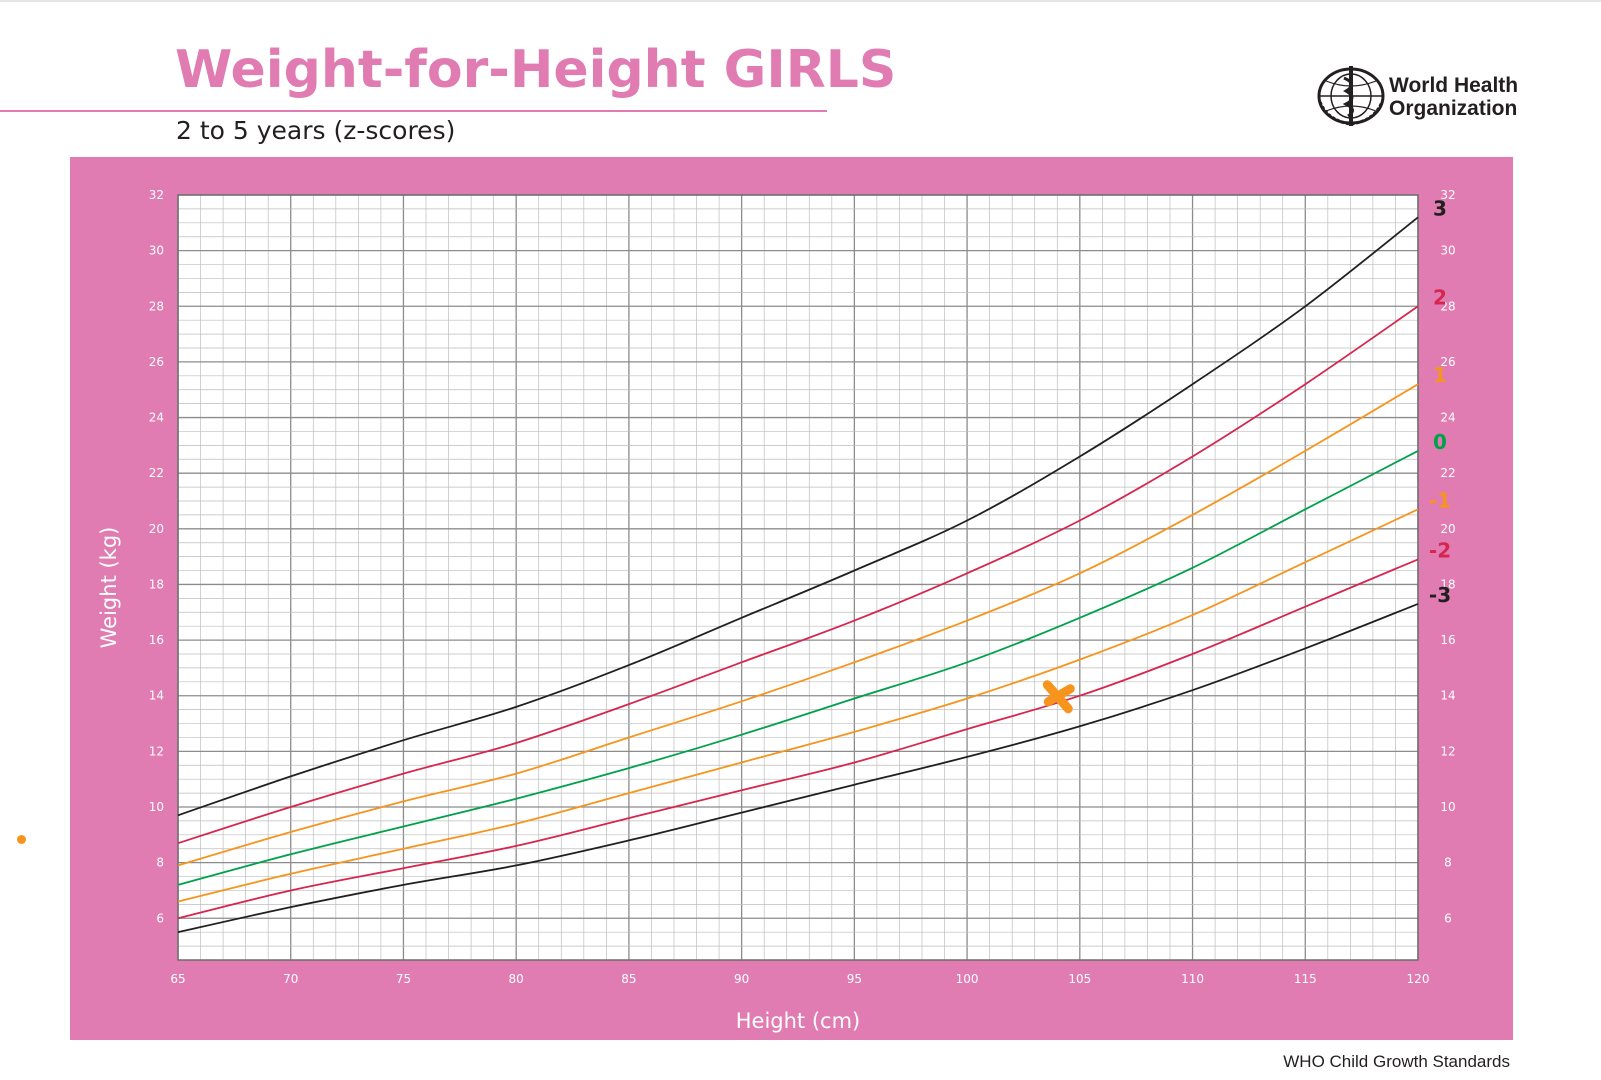  I want to click on y-tick-label-left: 24, so click(156, 418).